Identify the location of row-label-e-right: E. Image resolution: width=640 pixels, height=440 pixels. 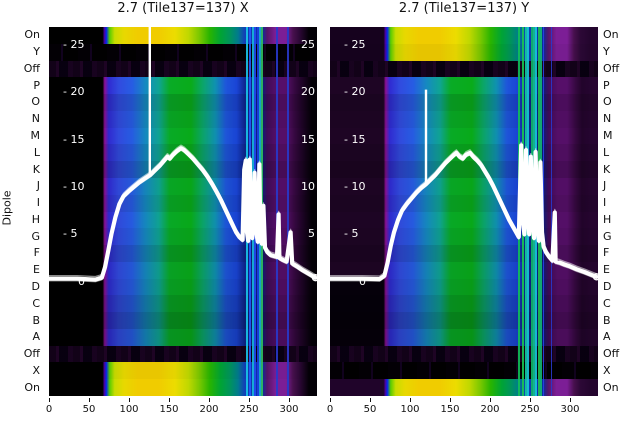
(606, 270).